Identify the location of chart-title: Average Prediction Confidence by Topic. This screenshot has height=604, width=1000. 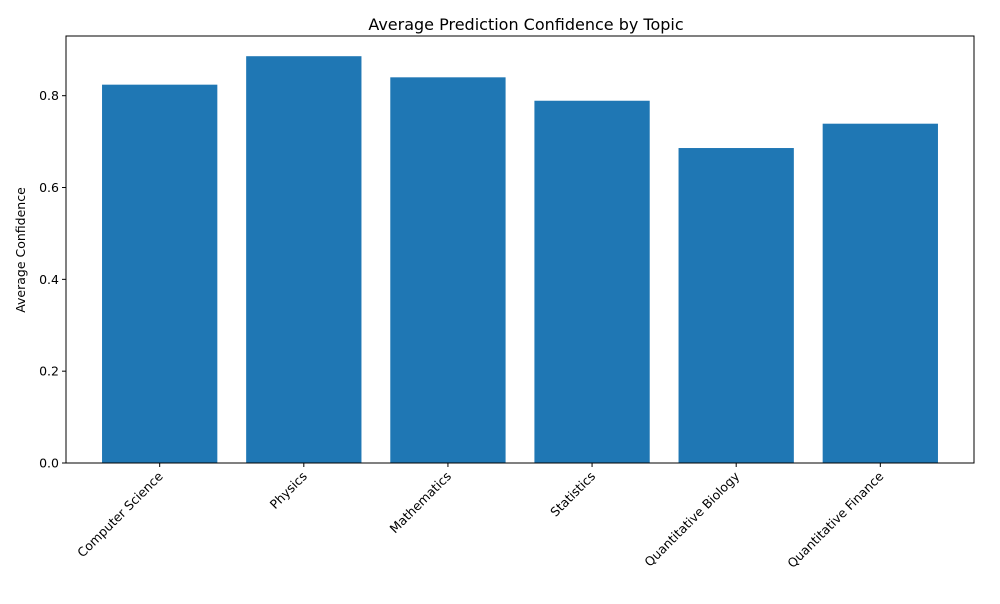
(525, 24).